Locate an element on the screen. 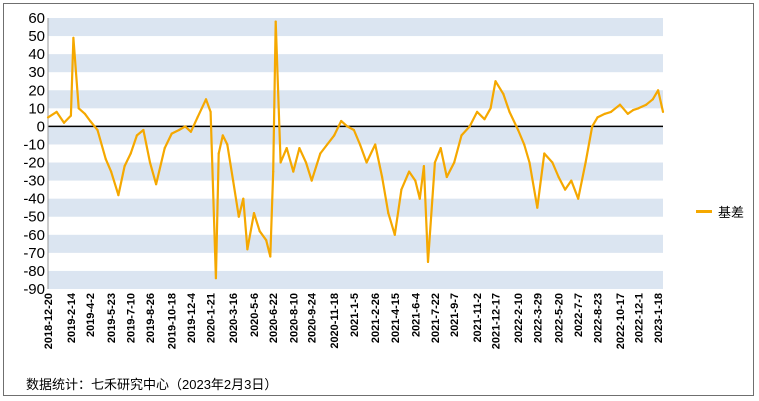  y-tick-label: 0 is located at coordinates (41, 126).